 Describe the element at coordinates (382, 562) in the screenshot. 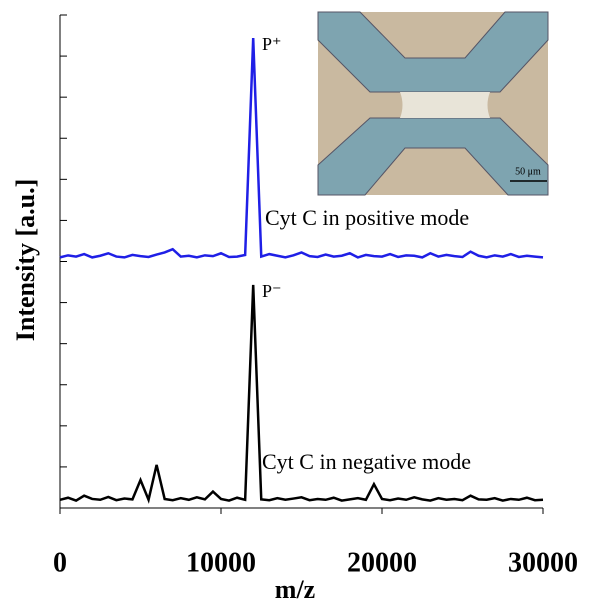

I see `x-tick-label: 20000` at that location.